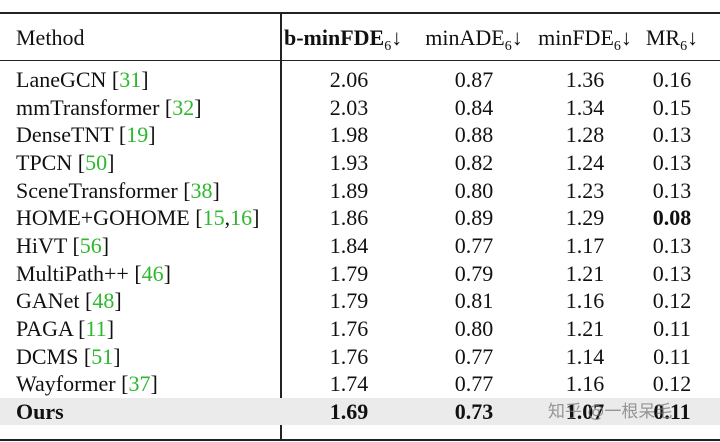 This screenshot has height=442, width=720. What do you see at coordinates (201, 190) in the screenshot?
I see `citation: 38` at bounding box center [201, 190].